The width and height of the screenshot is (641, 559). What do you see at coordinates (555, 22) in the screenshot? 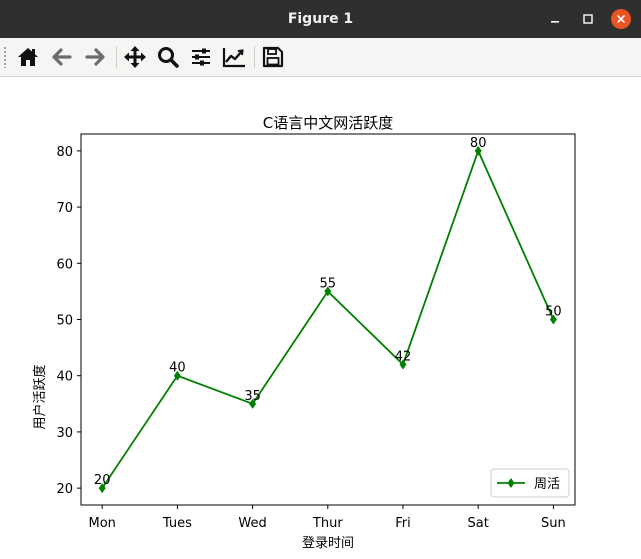
I see `minimize-icon` at bounding box center [555, 22].